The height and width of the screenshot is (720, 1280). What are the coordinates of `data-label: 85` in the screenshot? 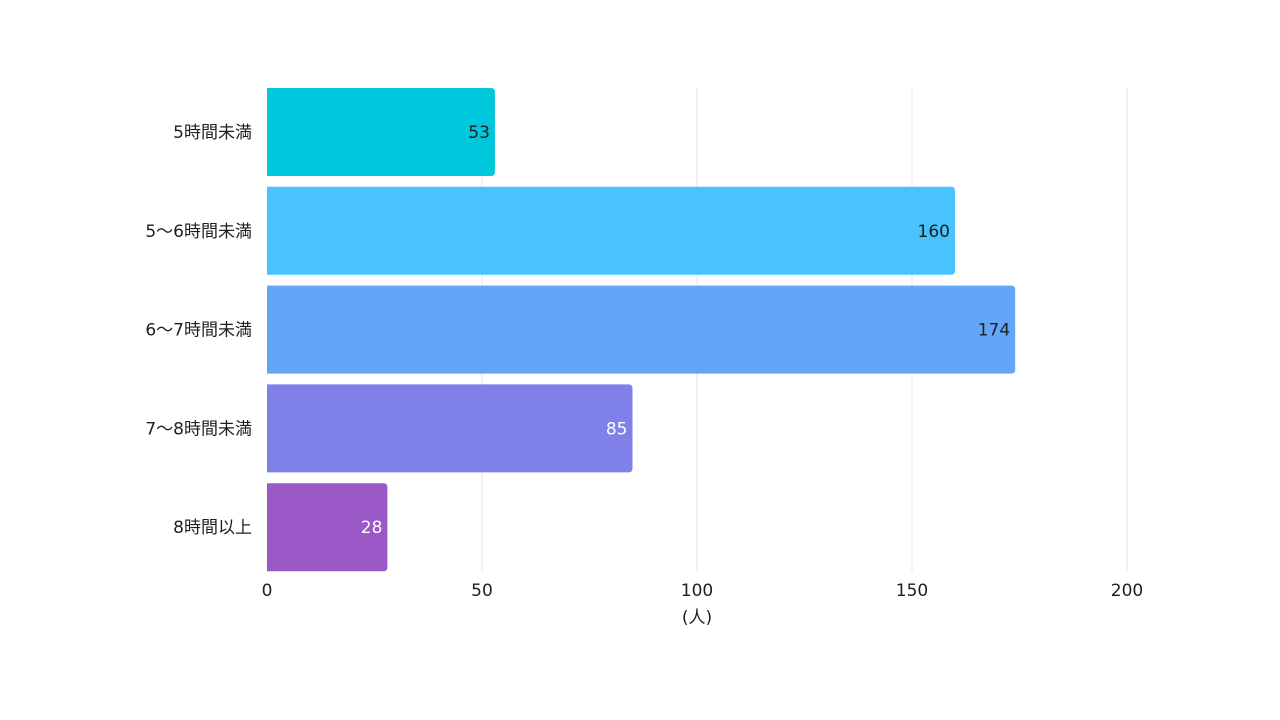 It's located at (617, 429).